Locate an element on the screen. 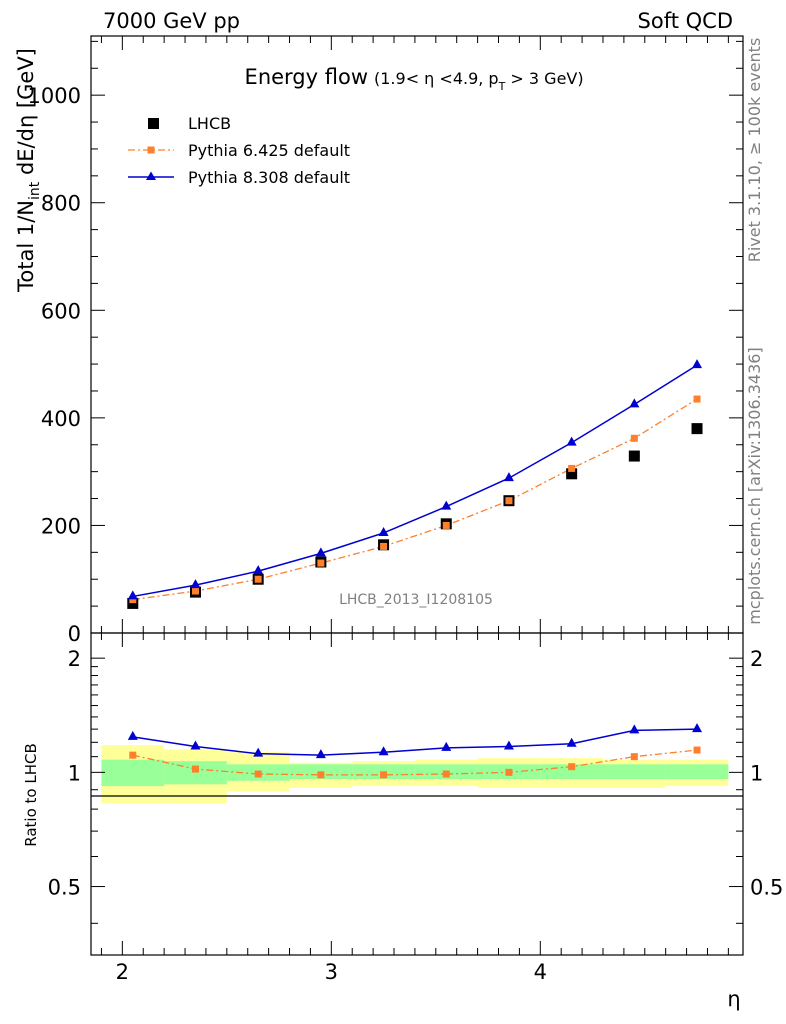  header-left: 7000 GeV pp is located at coordinates (171, 21).